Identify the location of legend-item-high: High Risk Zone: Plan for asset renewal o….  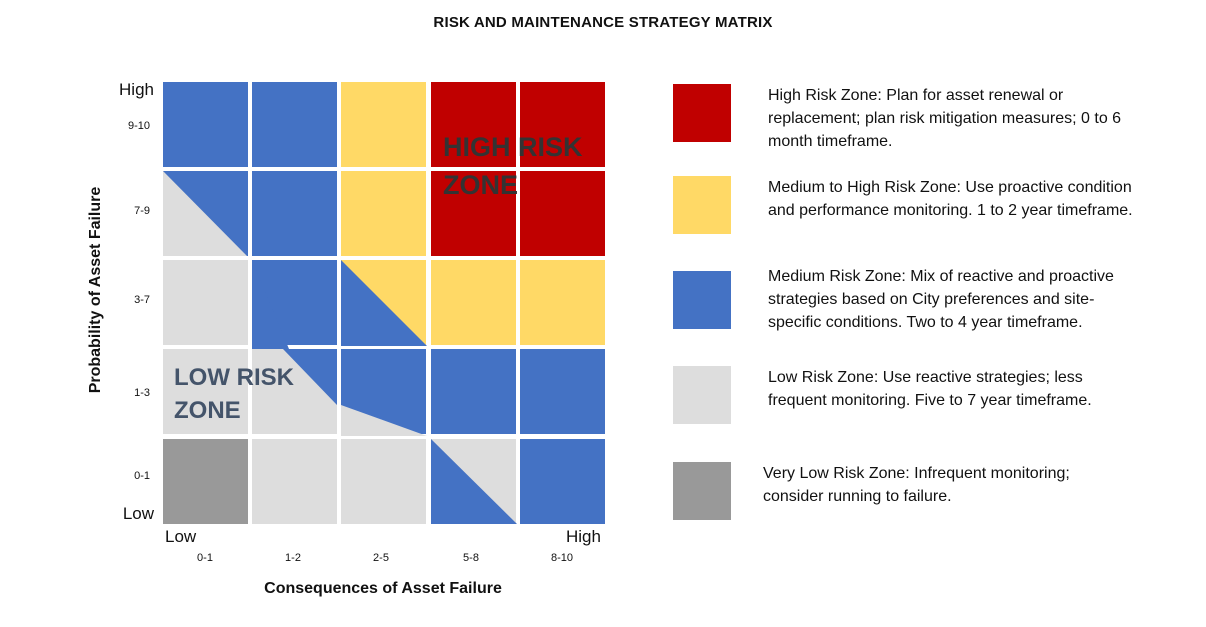
(908, 117).